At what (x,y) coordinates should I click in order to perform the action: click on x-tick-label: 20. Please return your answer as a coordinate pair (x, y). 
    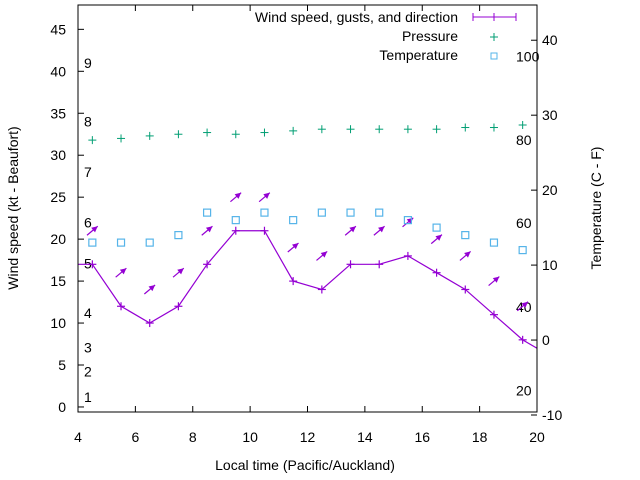
    Looking at the image, I should click on (537, 437).